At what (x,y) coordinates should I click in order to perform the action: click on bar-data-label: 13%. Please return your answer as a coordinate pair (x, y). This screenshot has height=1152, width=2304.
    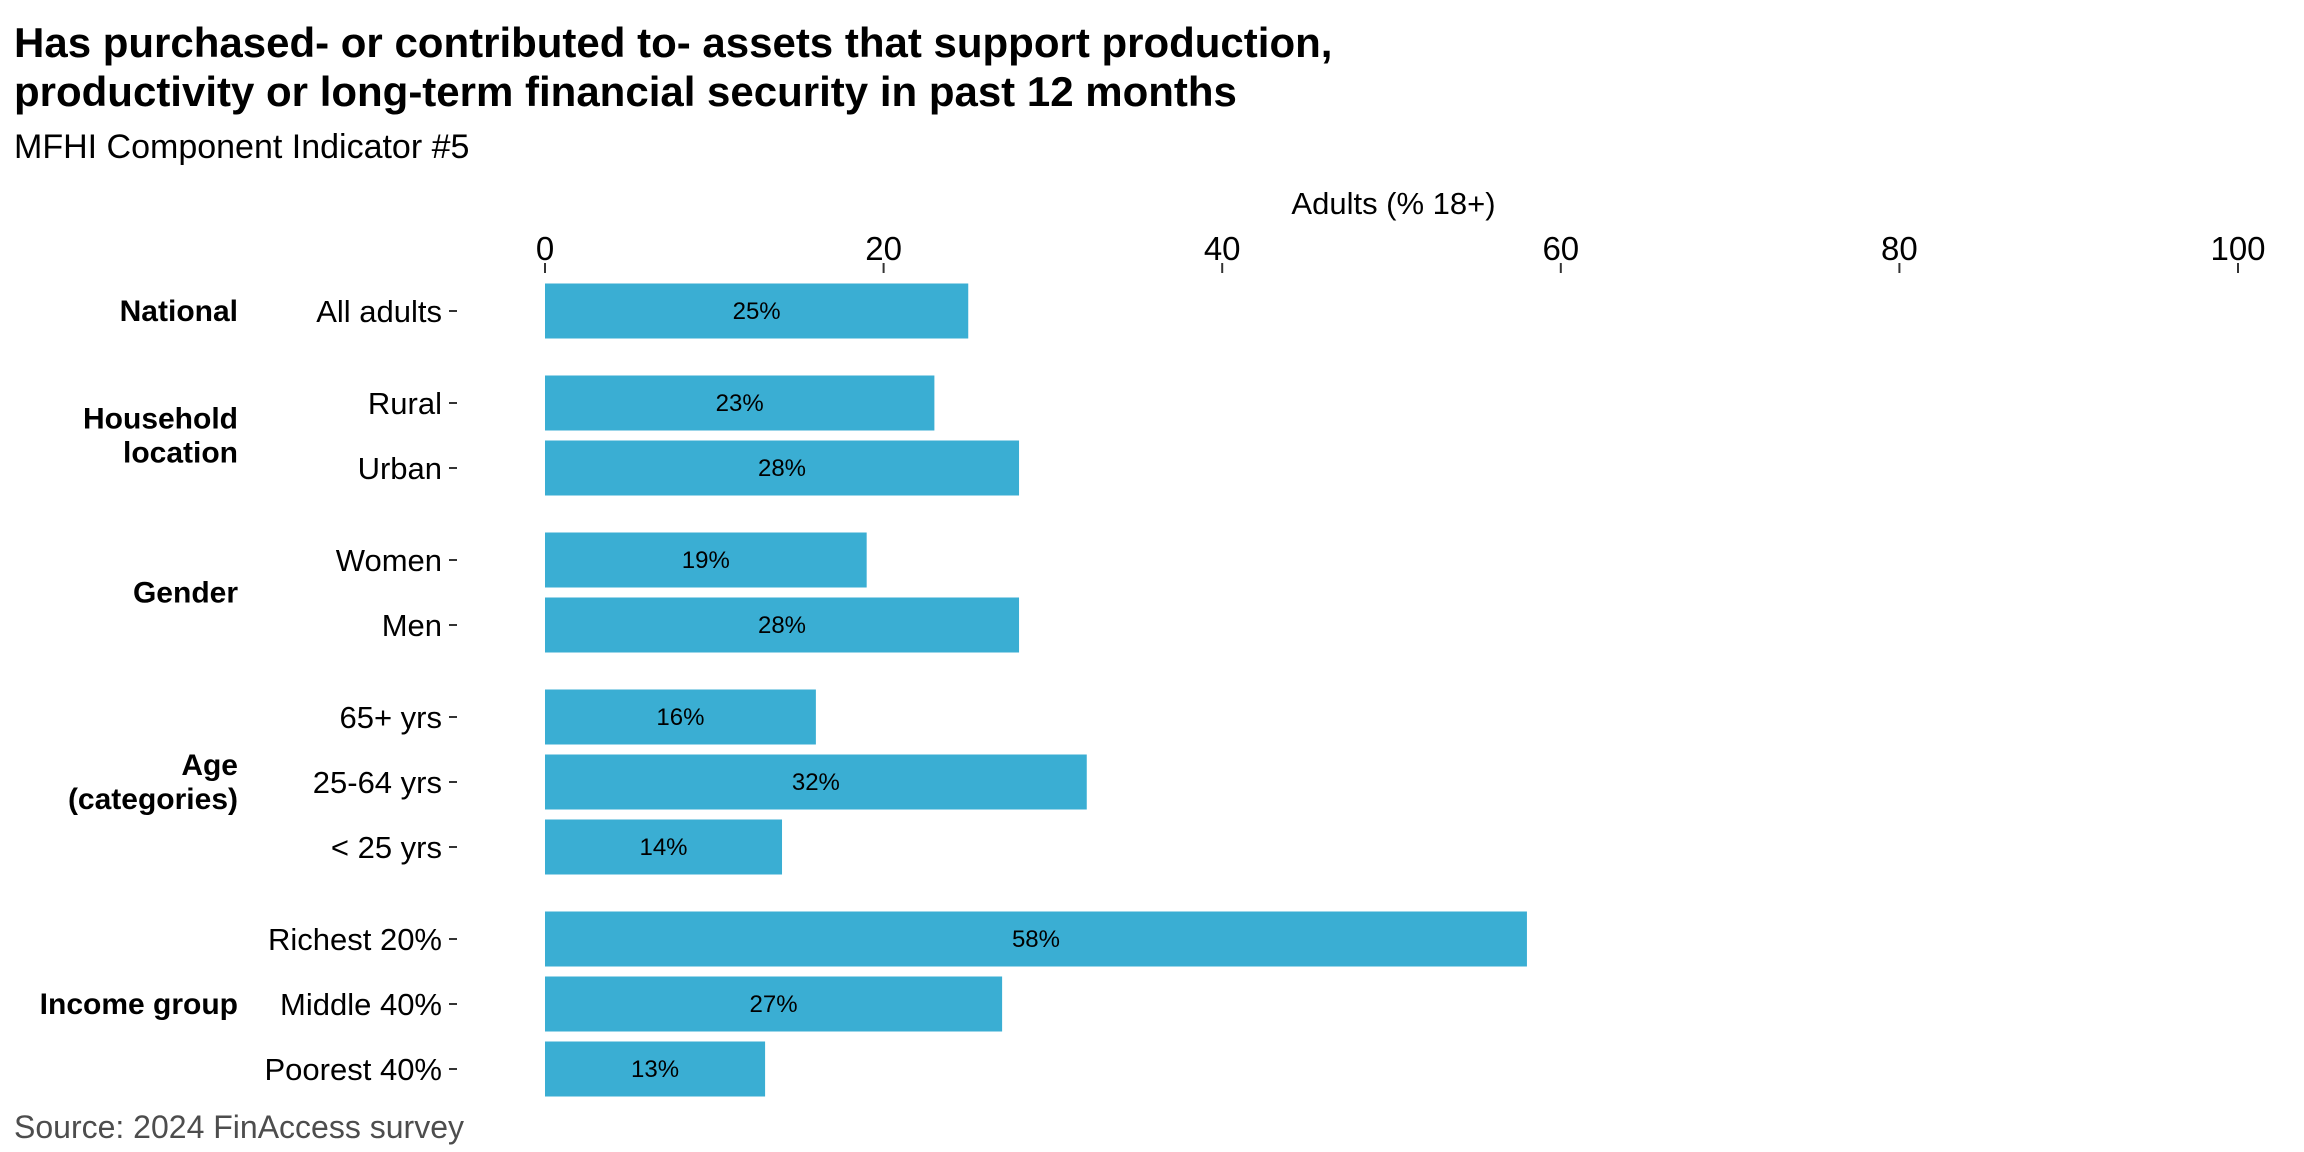
    Looking at the image, I should click on (655, 1069).